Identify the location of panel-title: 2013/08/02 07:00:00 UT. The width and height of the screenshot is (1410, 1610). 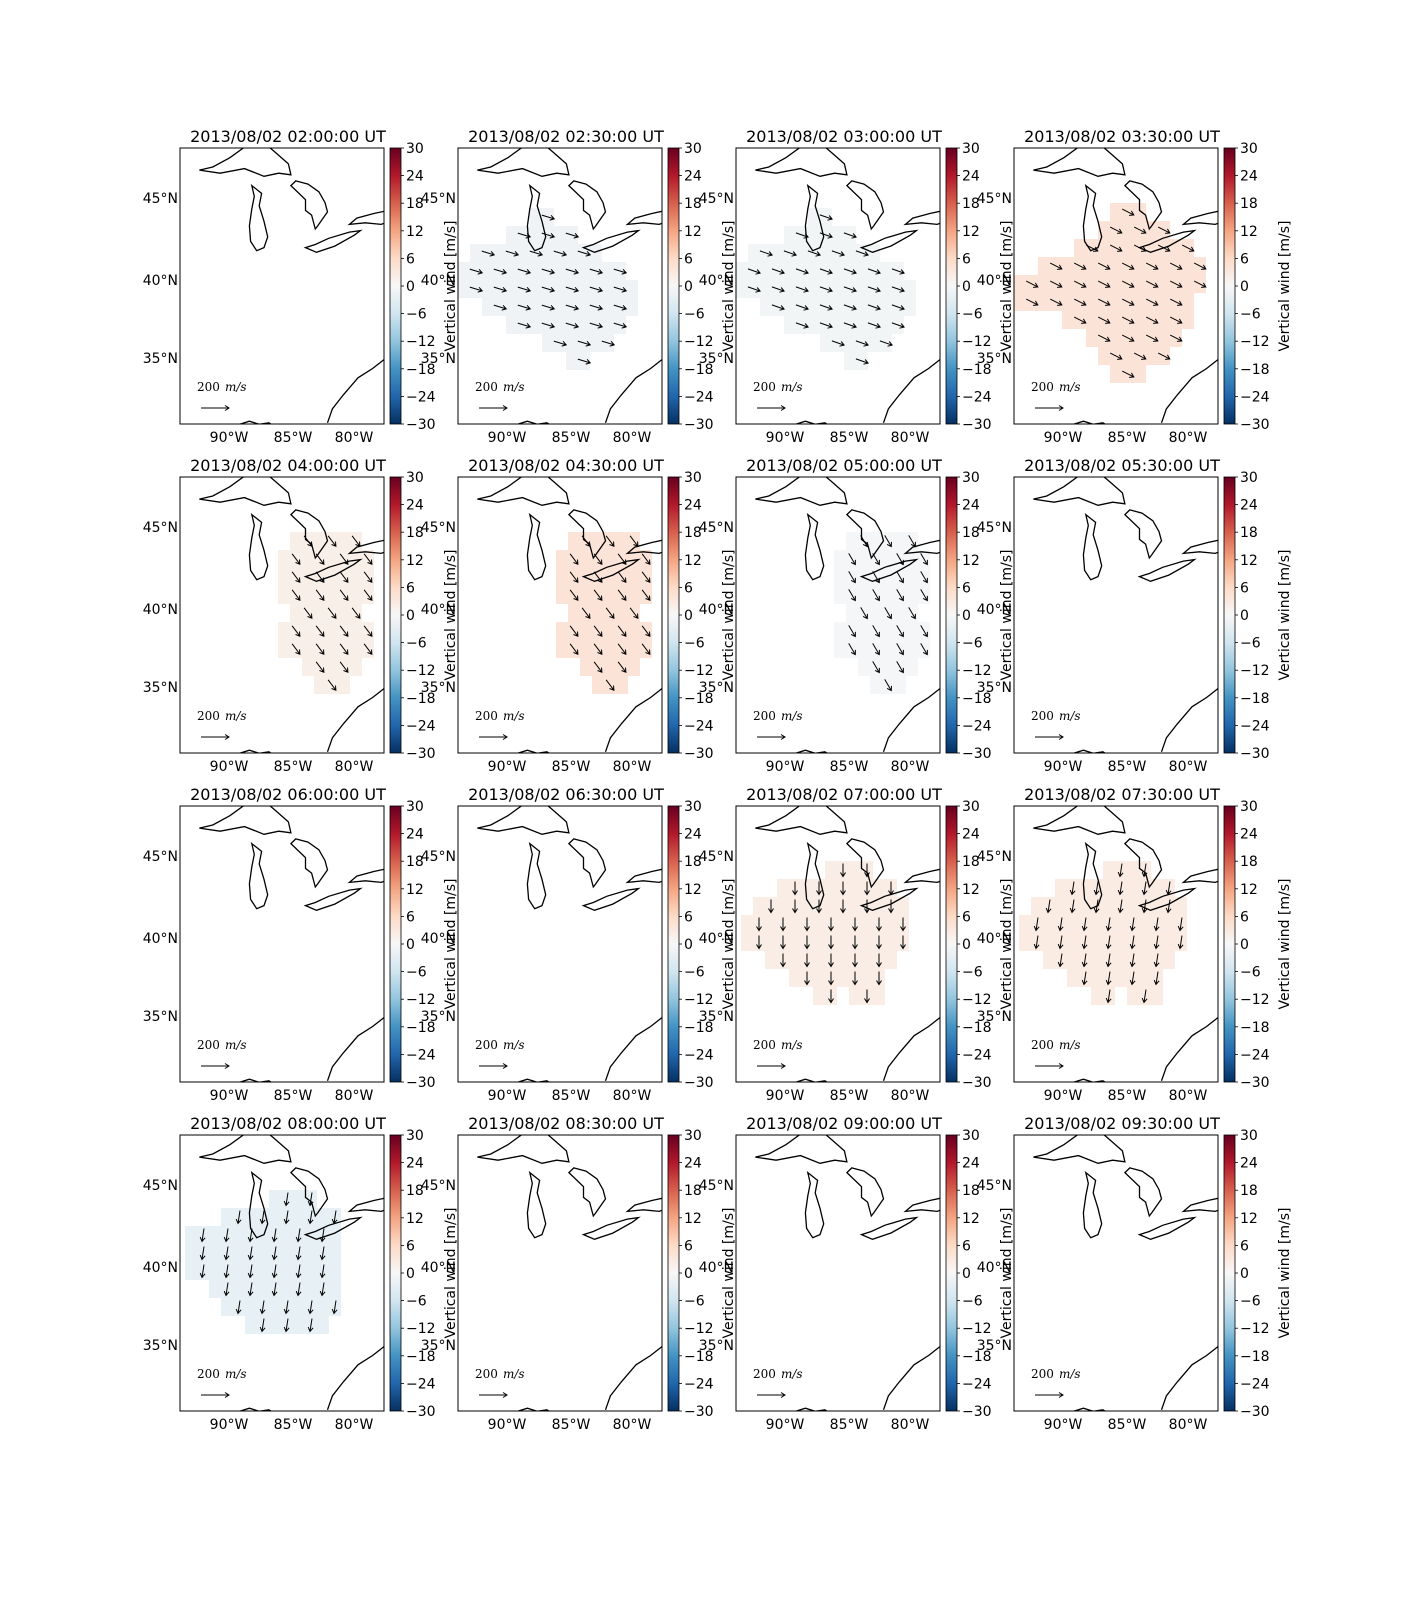
(844, 794).